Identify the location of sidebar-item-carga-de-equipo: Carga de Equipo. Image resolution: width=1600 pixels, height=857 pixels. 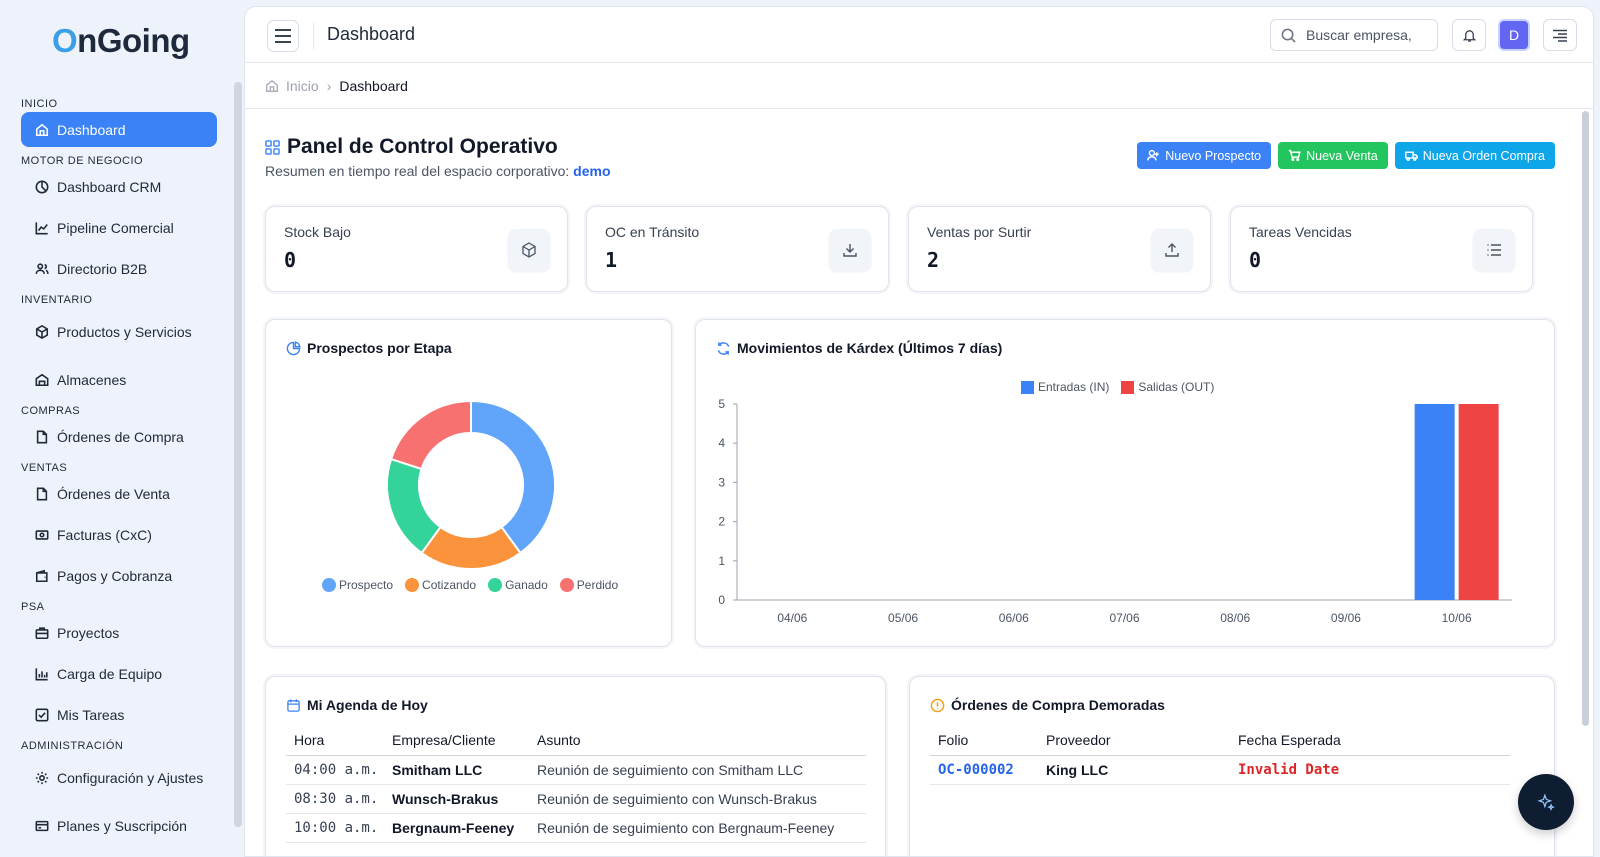
(119, 673).